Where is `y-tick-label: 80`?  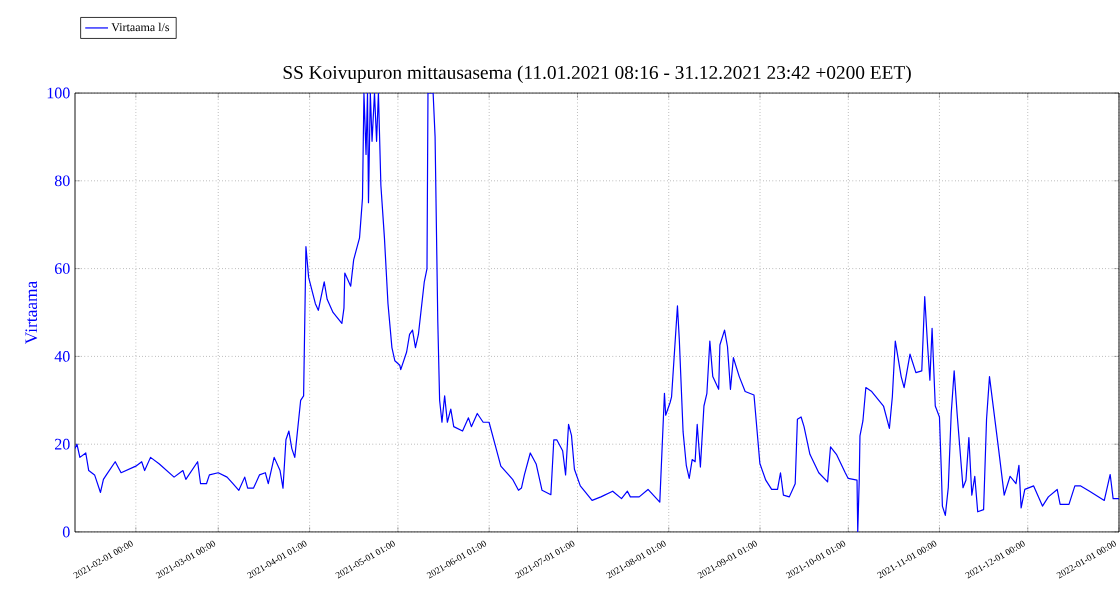
y-tick-label: 80 is located at coordinates (62, 181).